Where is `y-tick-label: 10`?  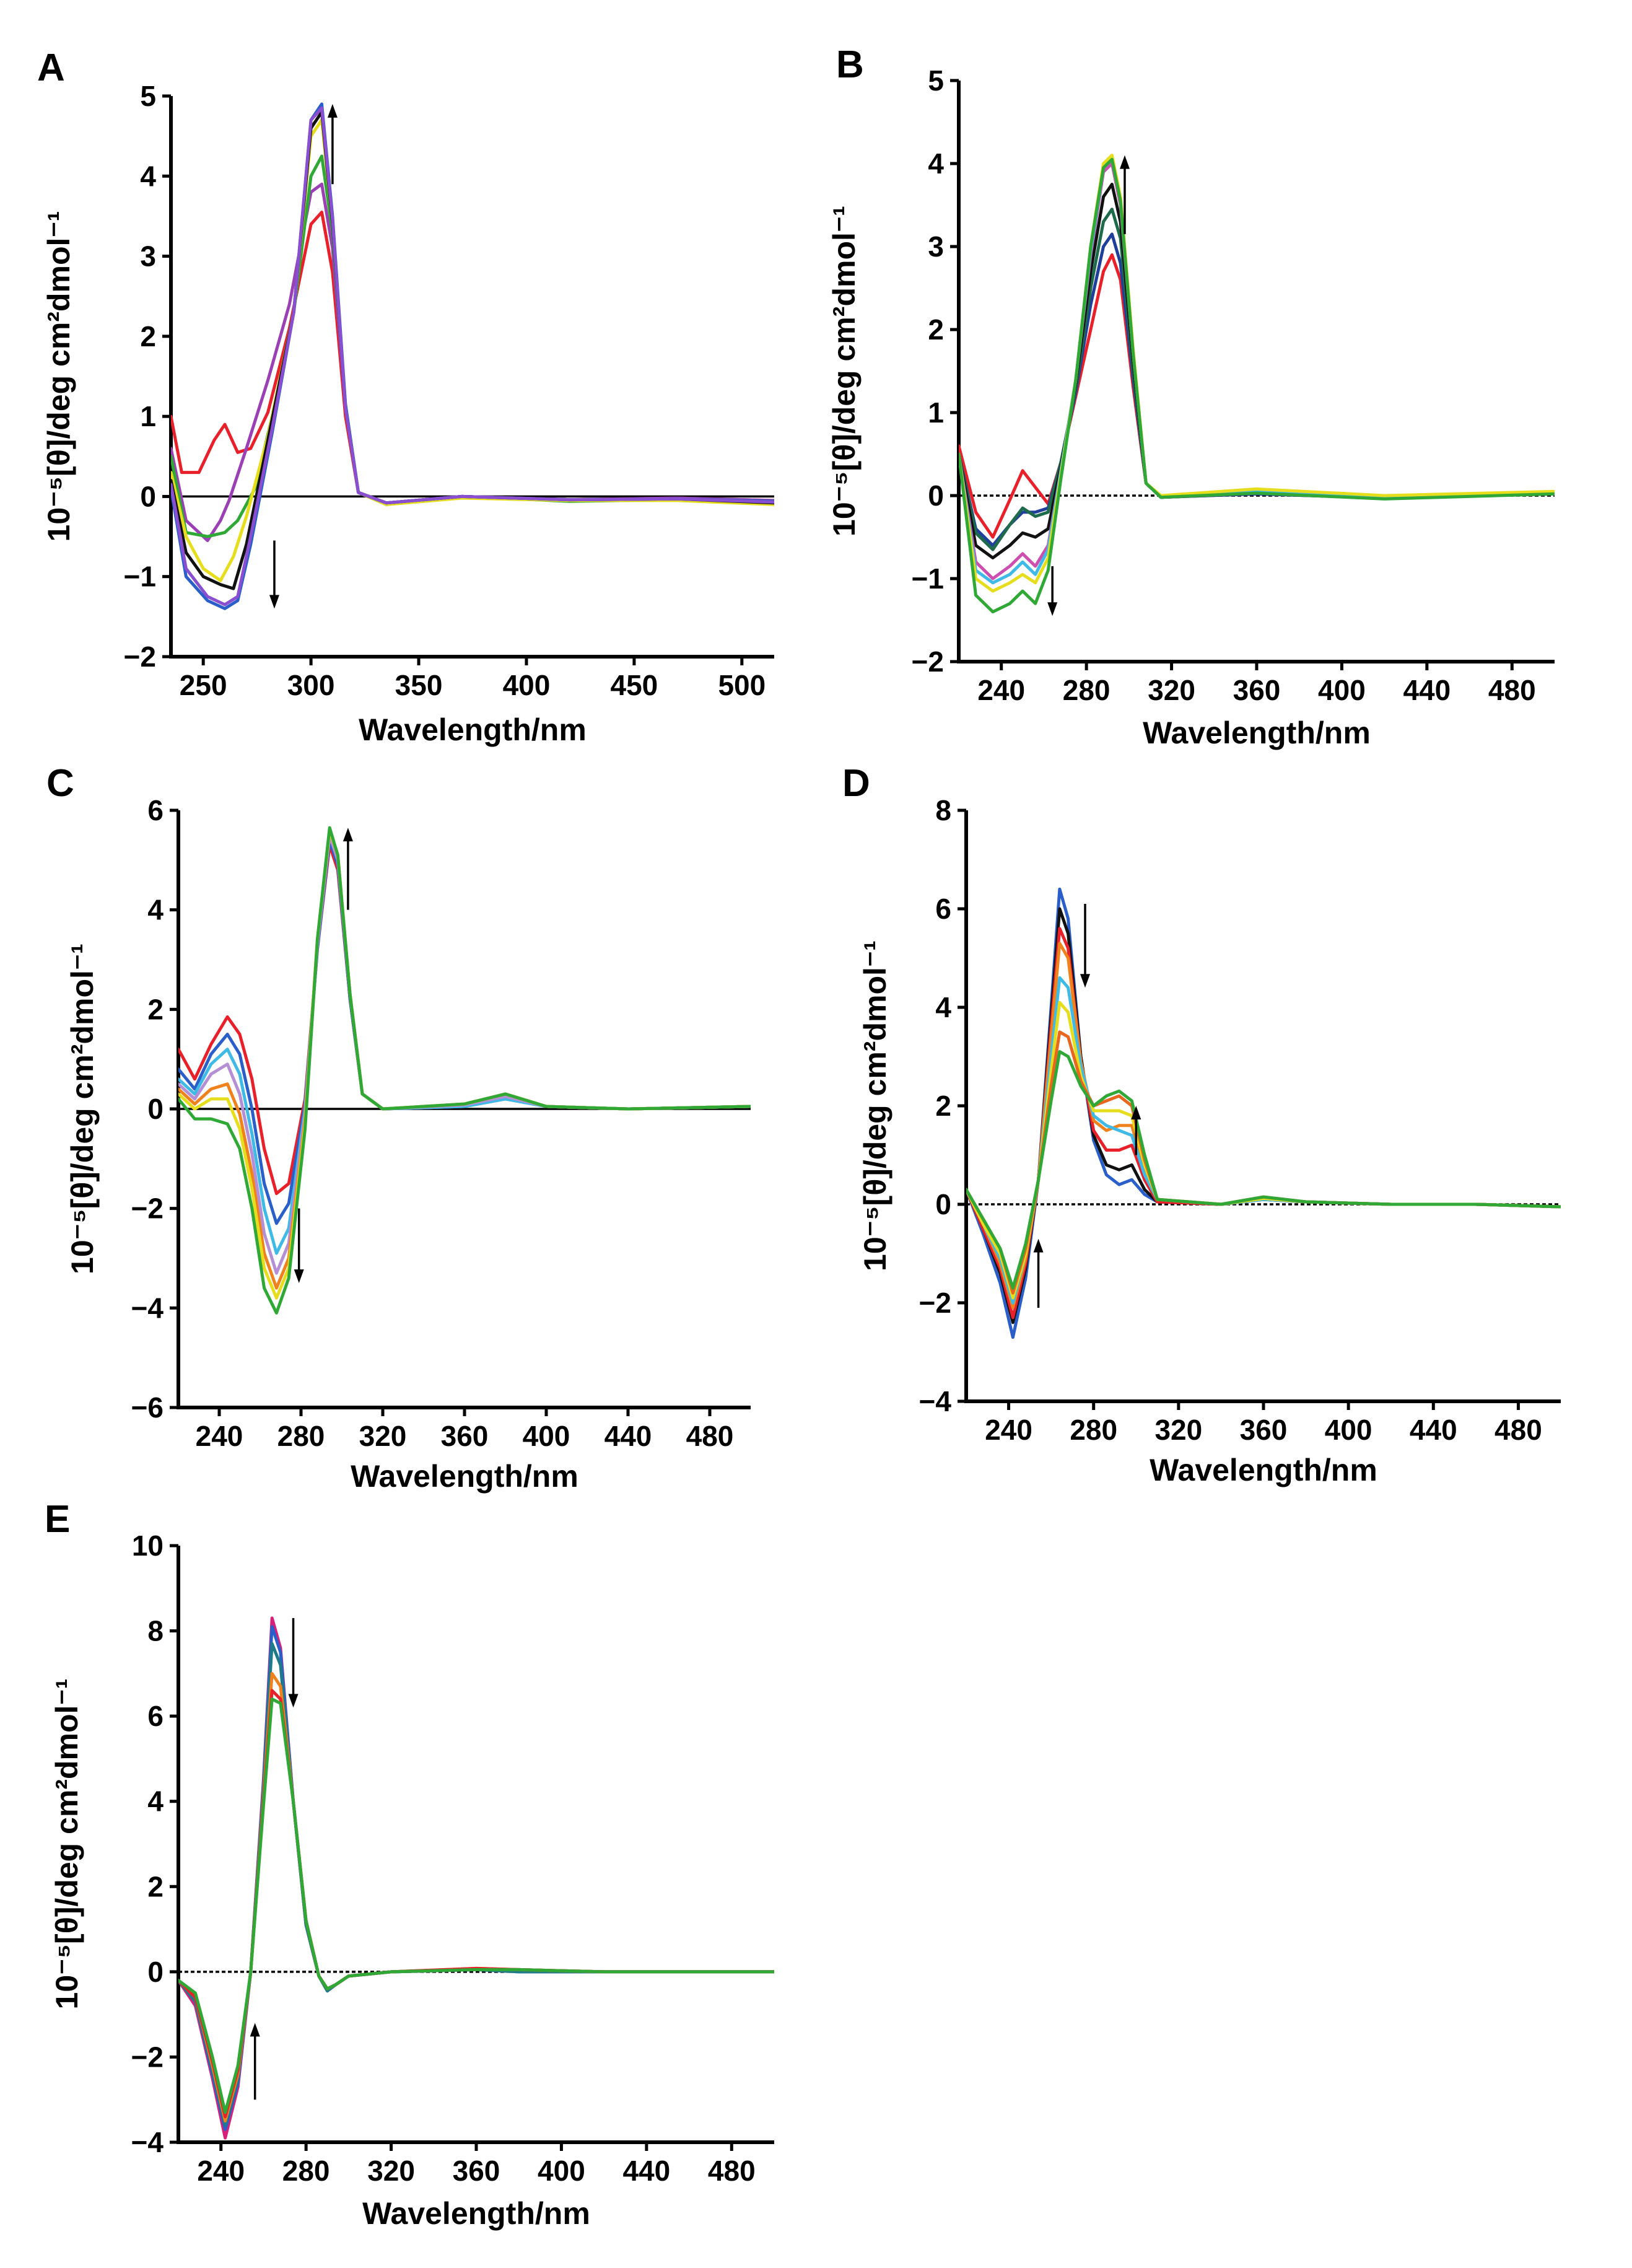
y-tick-label: 10 is located at coordinates (148, 1546).